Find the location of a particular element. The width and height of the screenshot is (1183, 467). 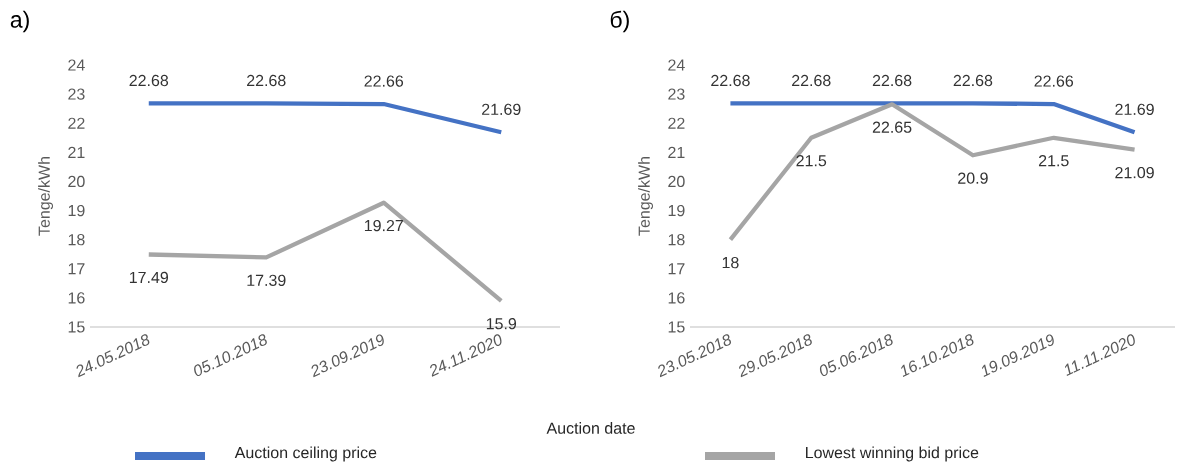

legend-label: Auction ceiling price is located at coordinates (305, 454).